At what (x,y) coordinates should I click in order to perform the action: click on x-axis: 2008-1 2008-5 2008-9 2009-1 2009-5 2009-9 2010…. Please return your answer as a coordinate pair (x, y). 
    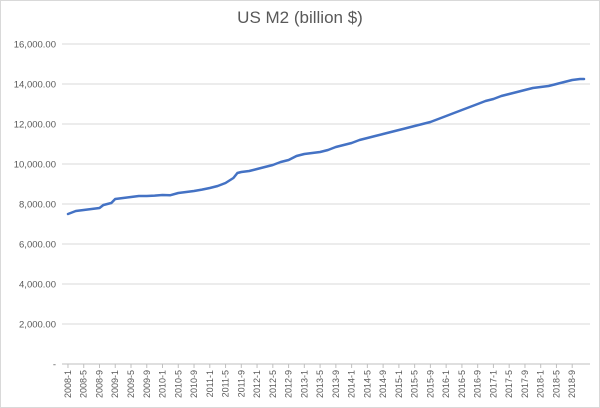
    Looking at the image, I should click on (326, 380).